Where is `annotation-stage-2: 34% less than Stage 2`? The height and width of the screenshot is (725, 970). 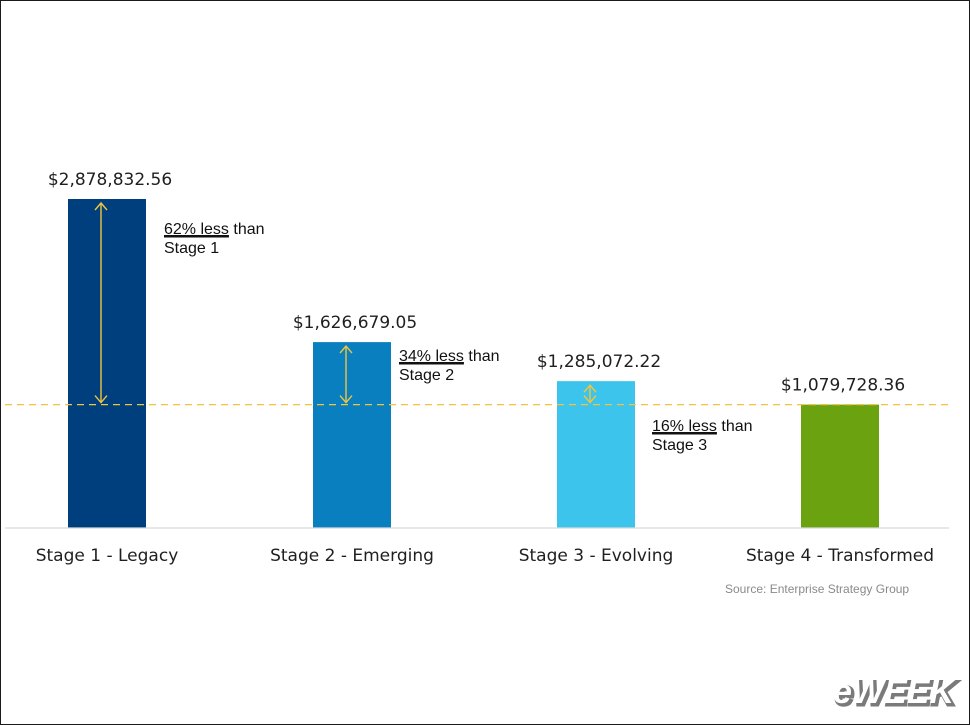 annotation-stage-2: 34% less than Stage 2 is located at coordinates (449, 366).